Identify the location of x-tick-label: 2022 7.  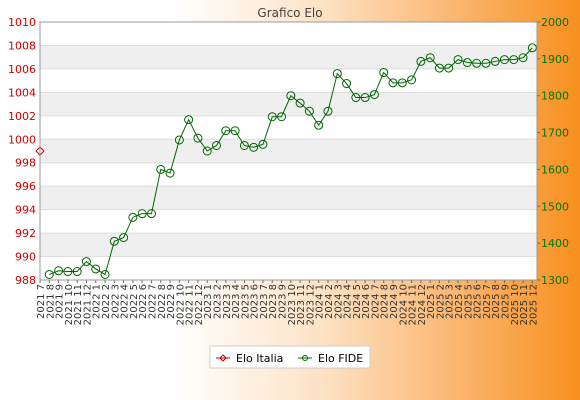
(152, 301).